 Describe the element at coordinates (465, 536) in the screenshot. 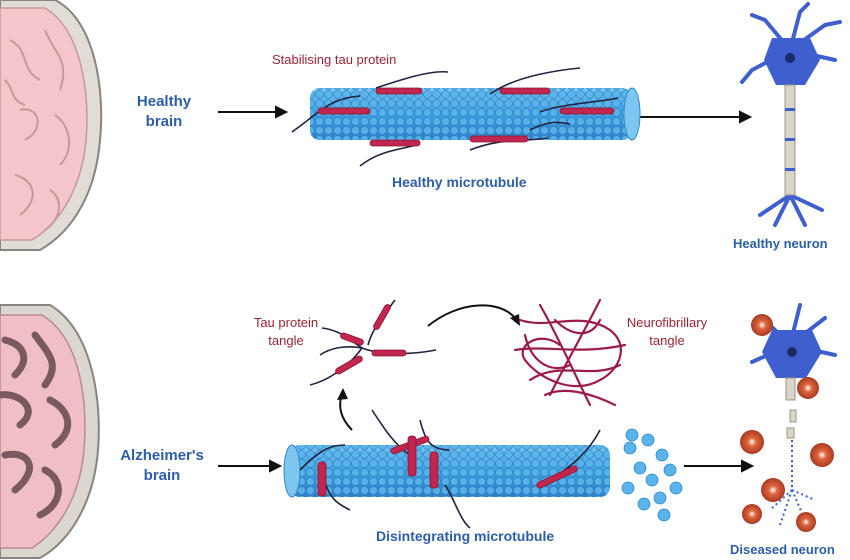

I see `disintegrating-microtubule-label: Disintegrating microtubule` at that location.